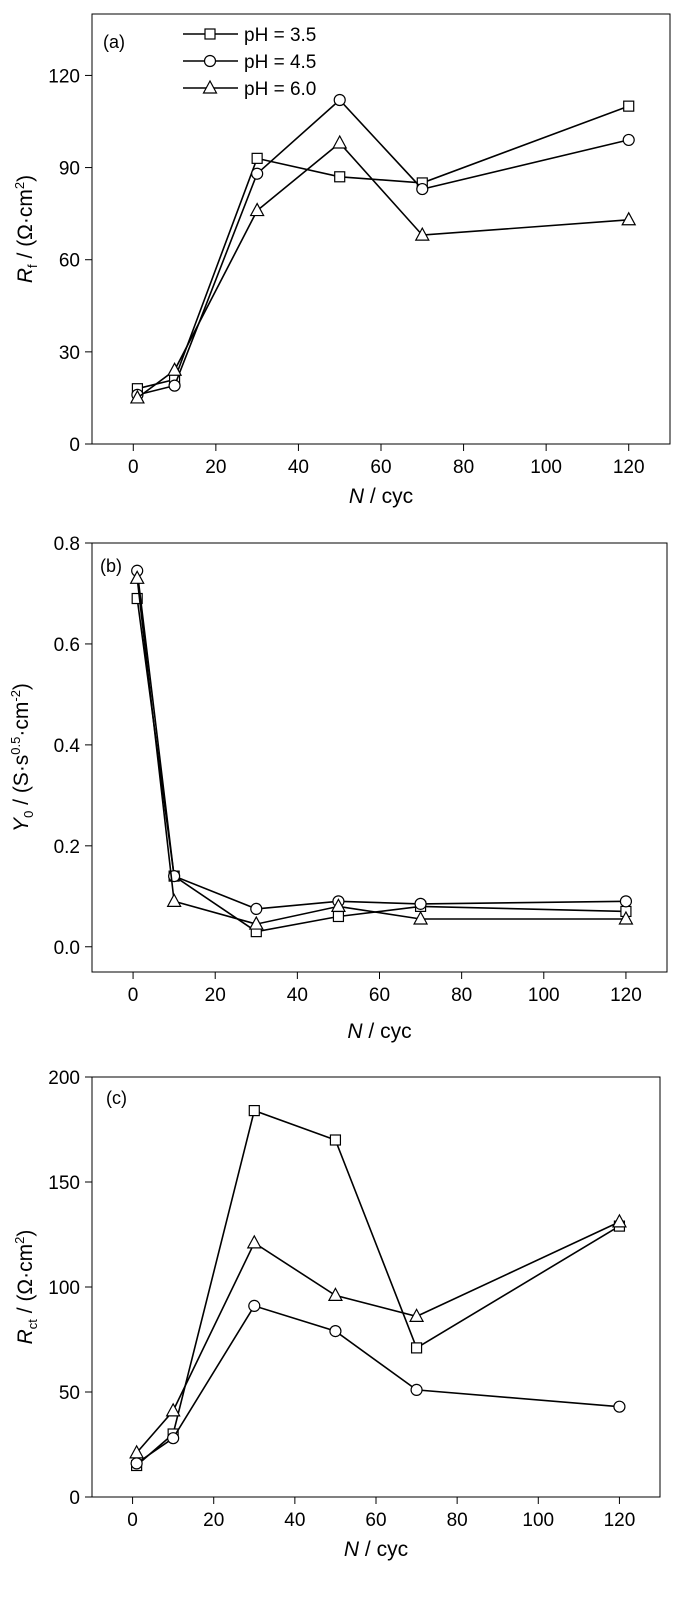 The image size is (700, 1622). I want to click on panel-b-x-tick-label: 0, so click(133, 995).